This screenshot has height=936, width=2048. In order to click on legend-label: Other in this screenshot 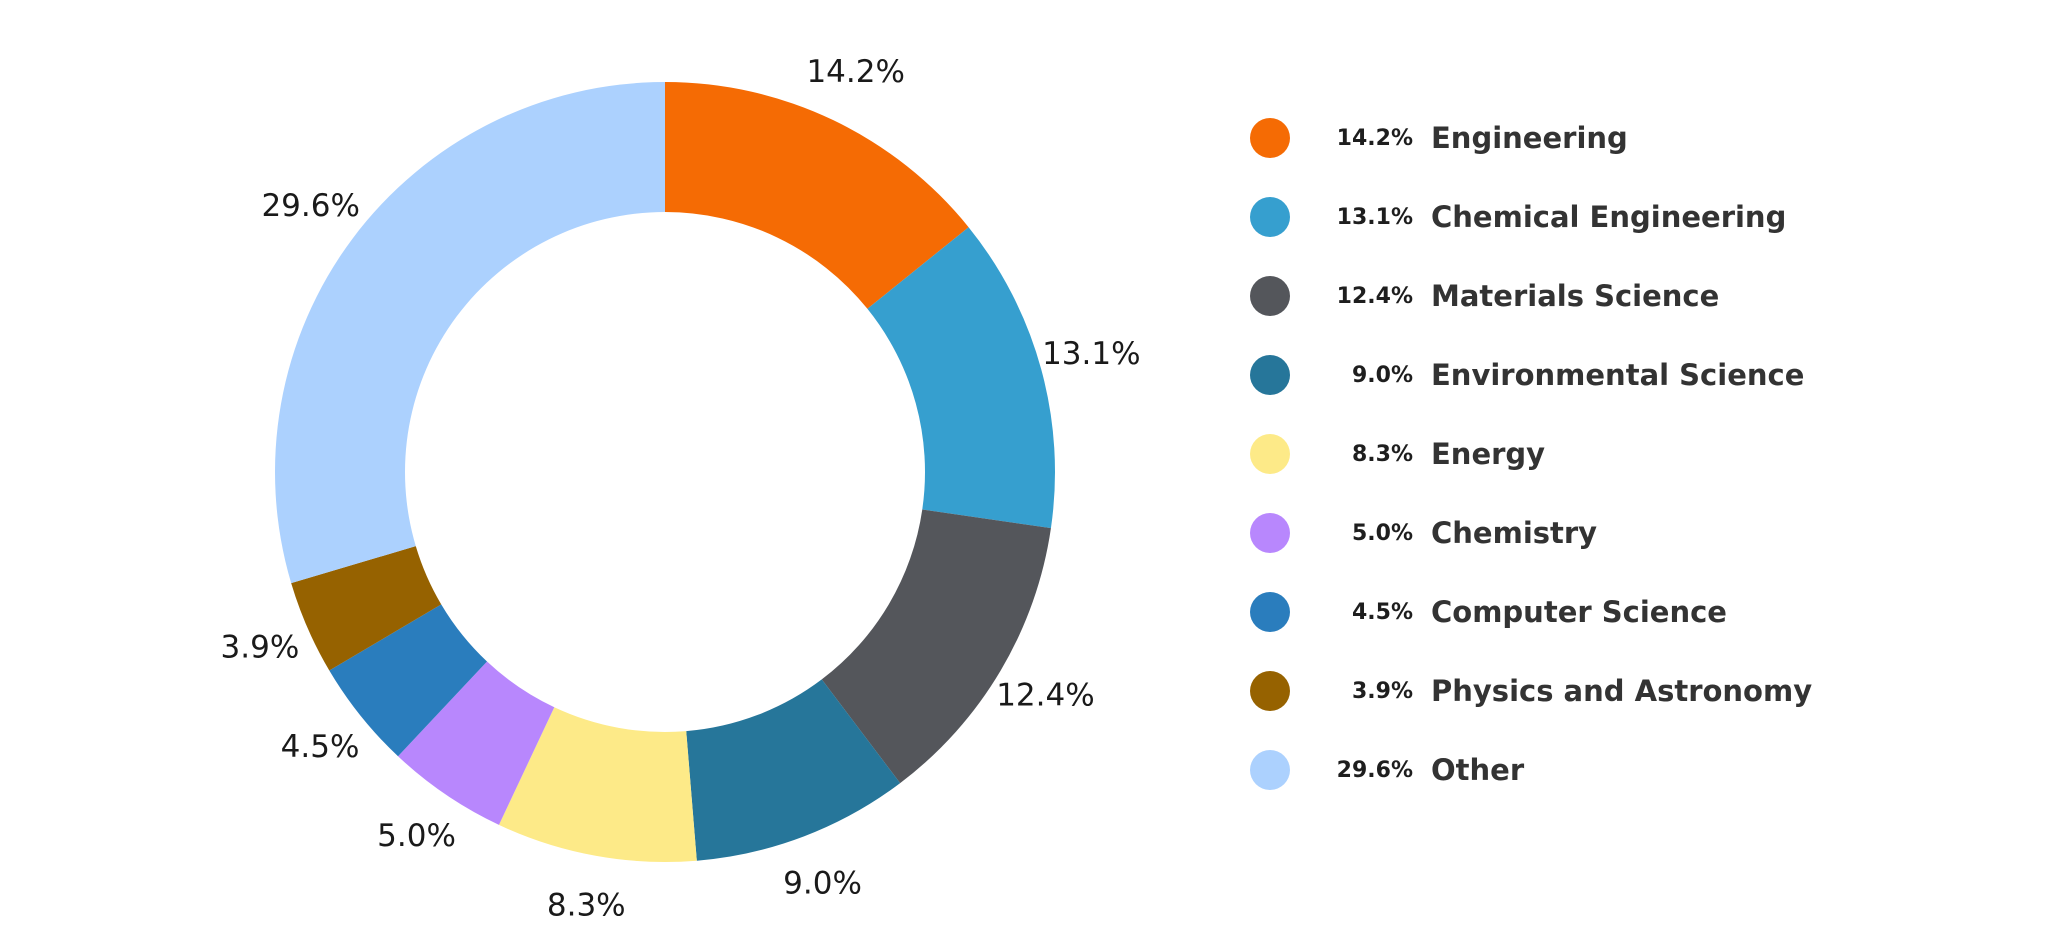, I will do `click(1478, 770)`.